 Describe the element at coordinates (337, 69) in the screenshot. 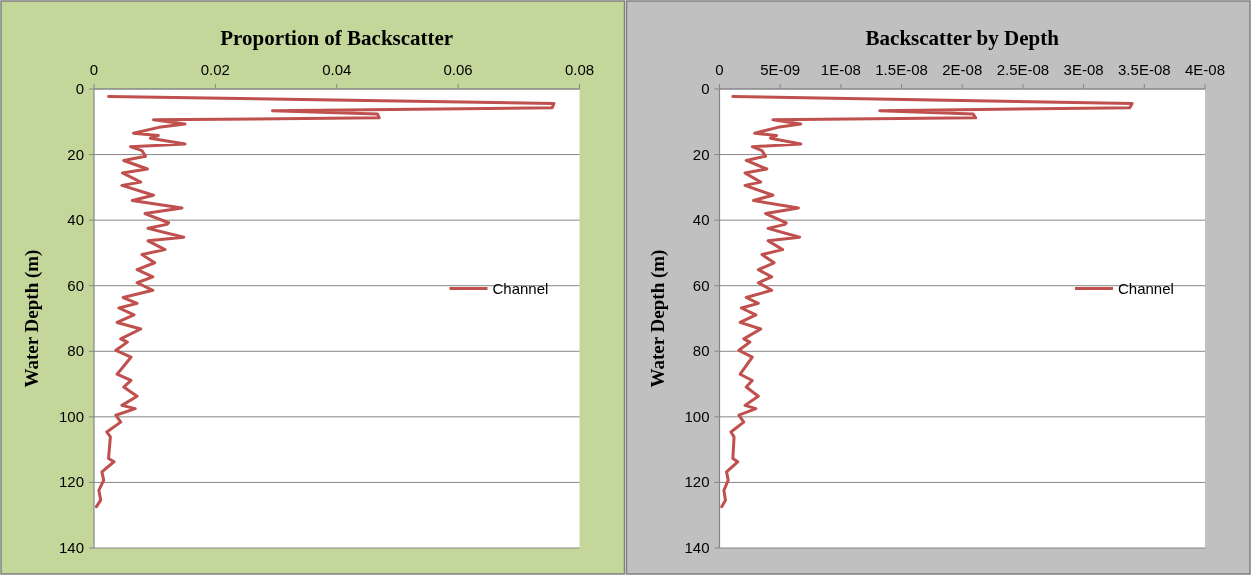

I see `x-tick-label: 0.04` at that location.